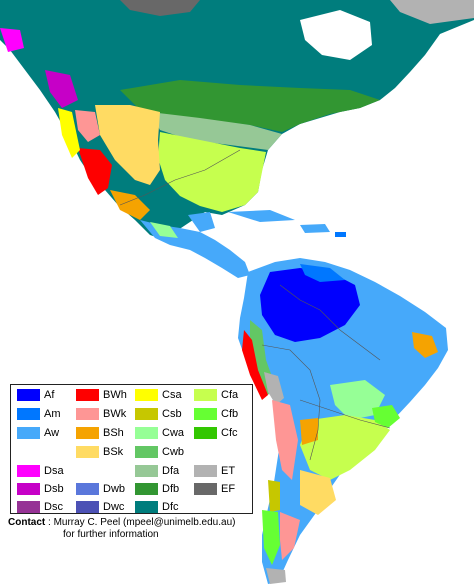 The height and width of the screenshot is (588, 474). What do you see at coordinates (115, 414) in the screenshot?
I see `legend-code: BWk` at bounding box center [115, 414].